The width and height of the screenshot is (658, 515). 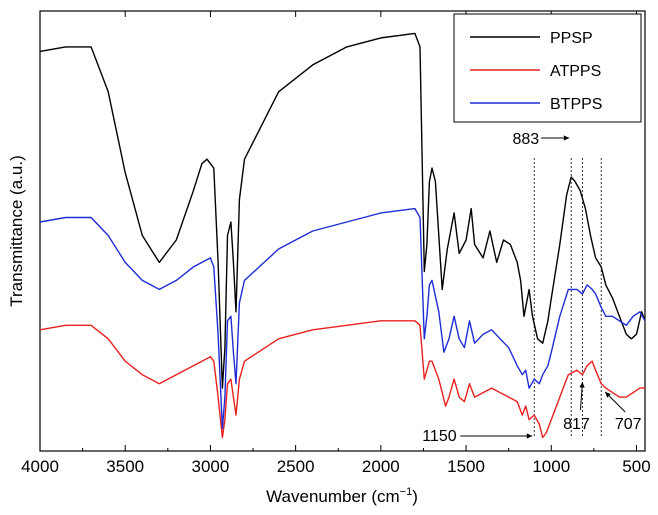 I want to click on x-axis-title-main: Wavenumber (cm, so click(x=333, y=496).